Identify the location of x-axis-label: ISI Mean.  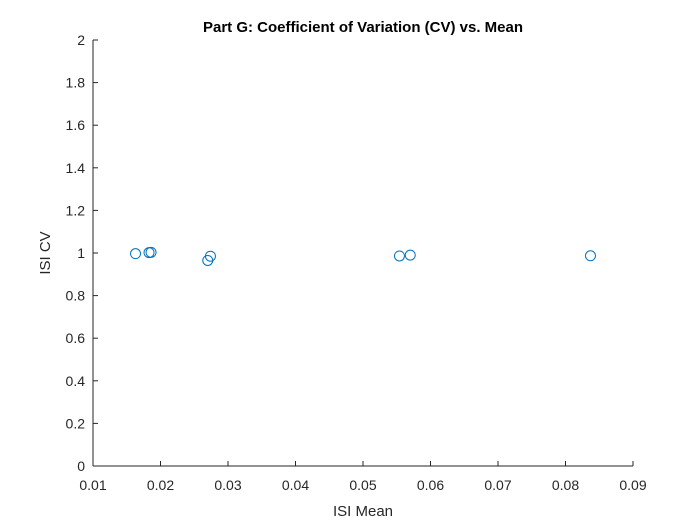
(363, 511).